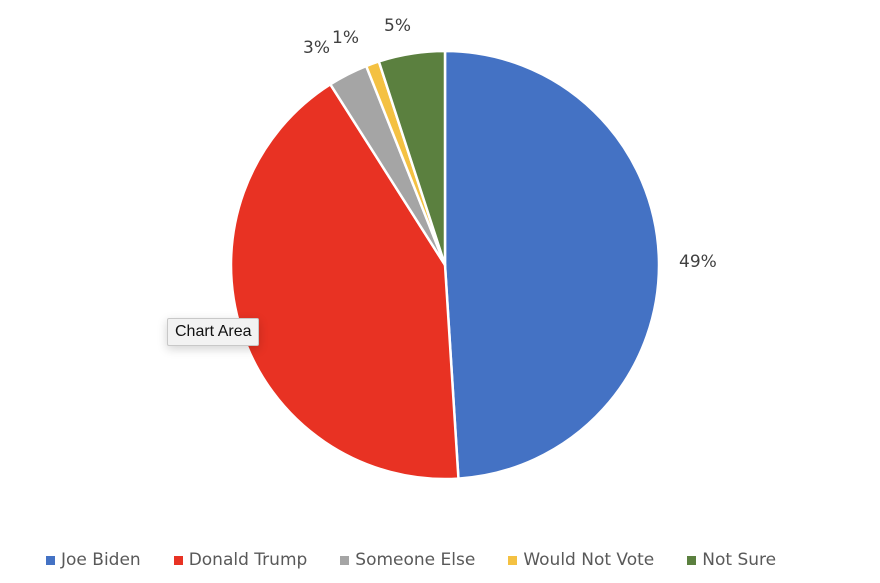  I want to click on legend-item-would-not-vote: Would Not Vote, so click(581, 560).